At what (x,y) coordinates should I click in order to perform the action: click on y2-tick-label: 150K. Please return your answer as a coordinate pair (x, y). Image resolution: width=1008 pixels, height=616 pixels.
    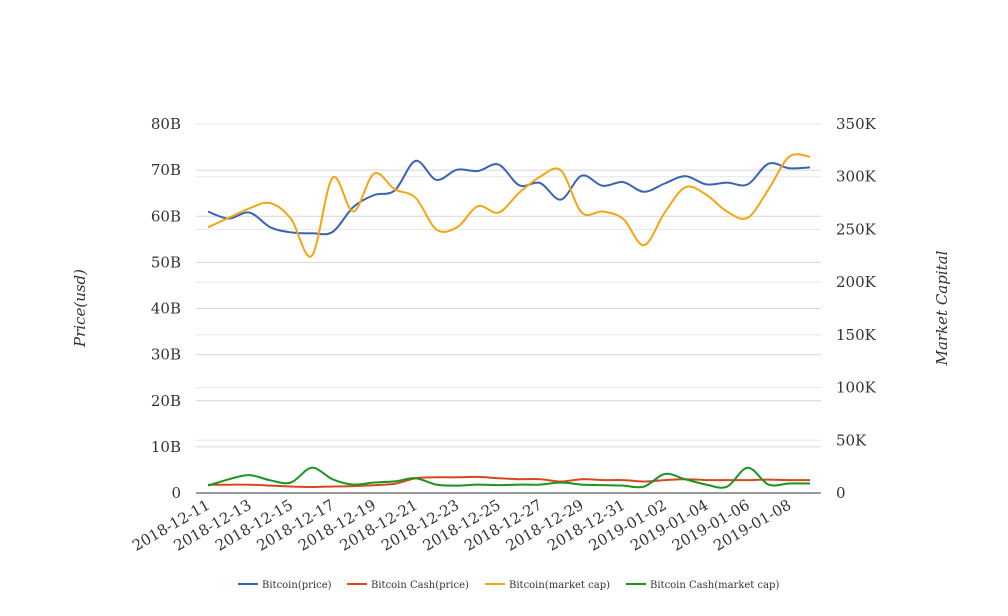
    Looking at the image, I should click on (856, 335).